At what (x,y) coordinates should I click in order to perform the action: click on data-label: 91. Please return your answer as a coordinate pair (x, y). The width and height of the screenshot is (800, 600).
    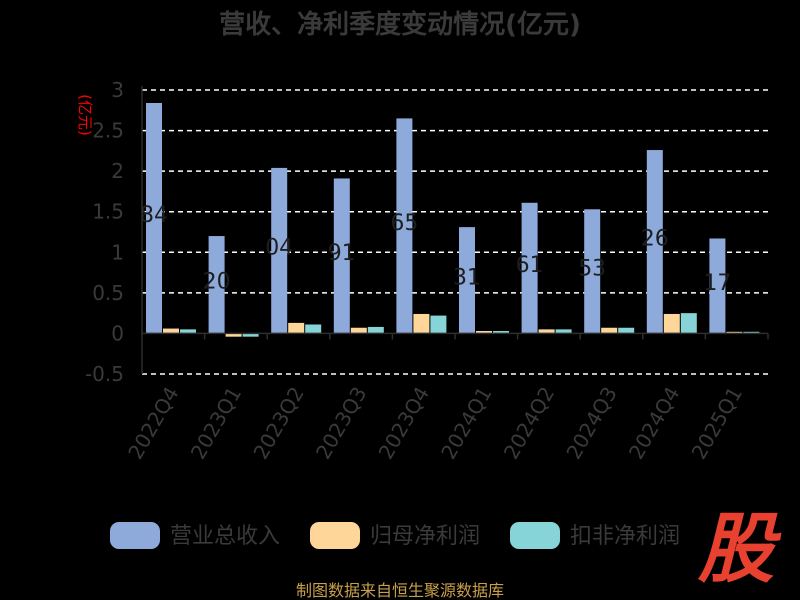
    Looking at the image, I should click on (342, 253).